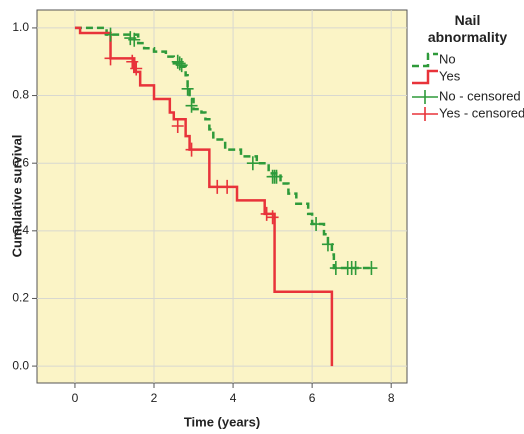  What do you see at coordinates (20, 230) in the screenshot?
I see `y-tick-label: 0.4` at bounding box center [20, 230].